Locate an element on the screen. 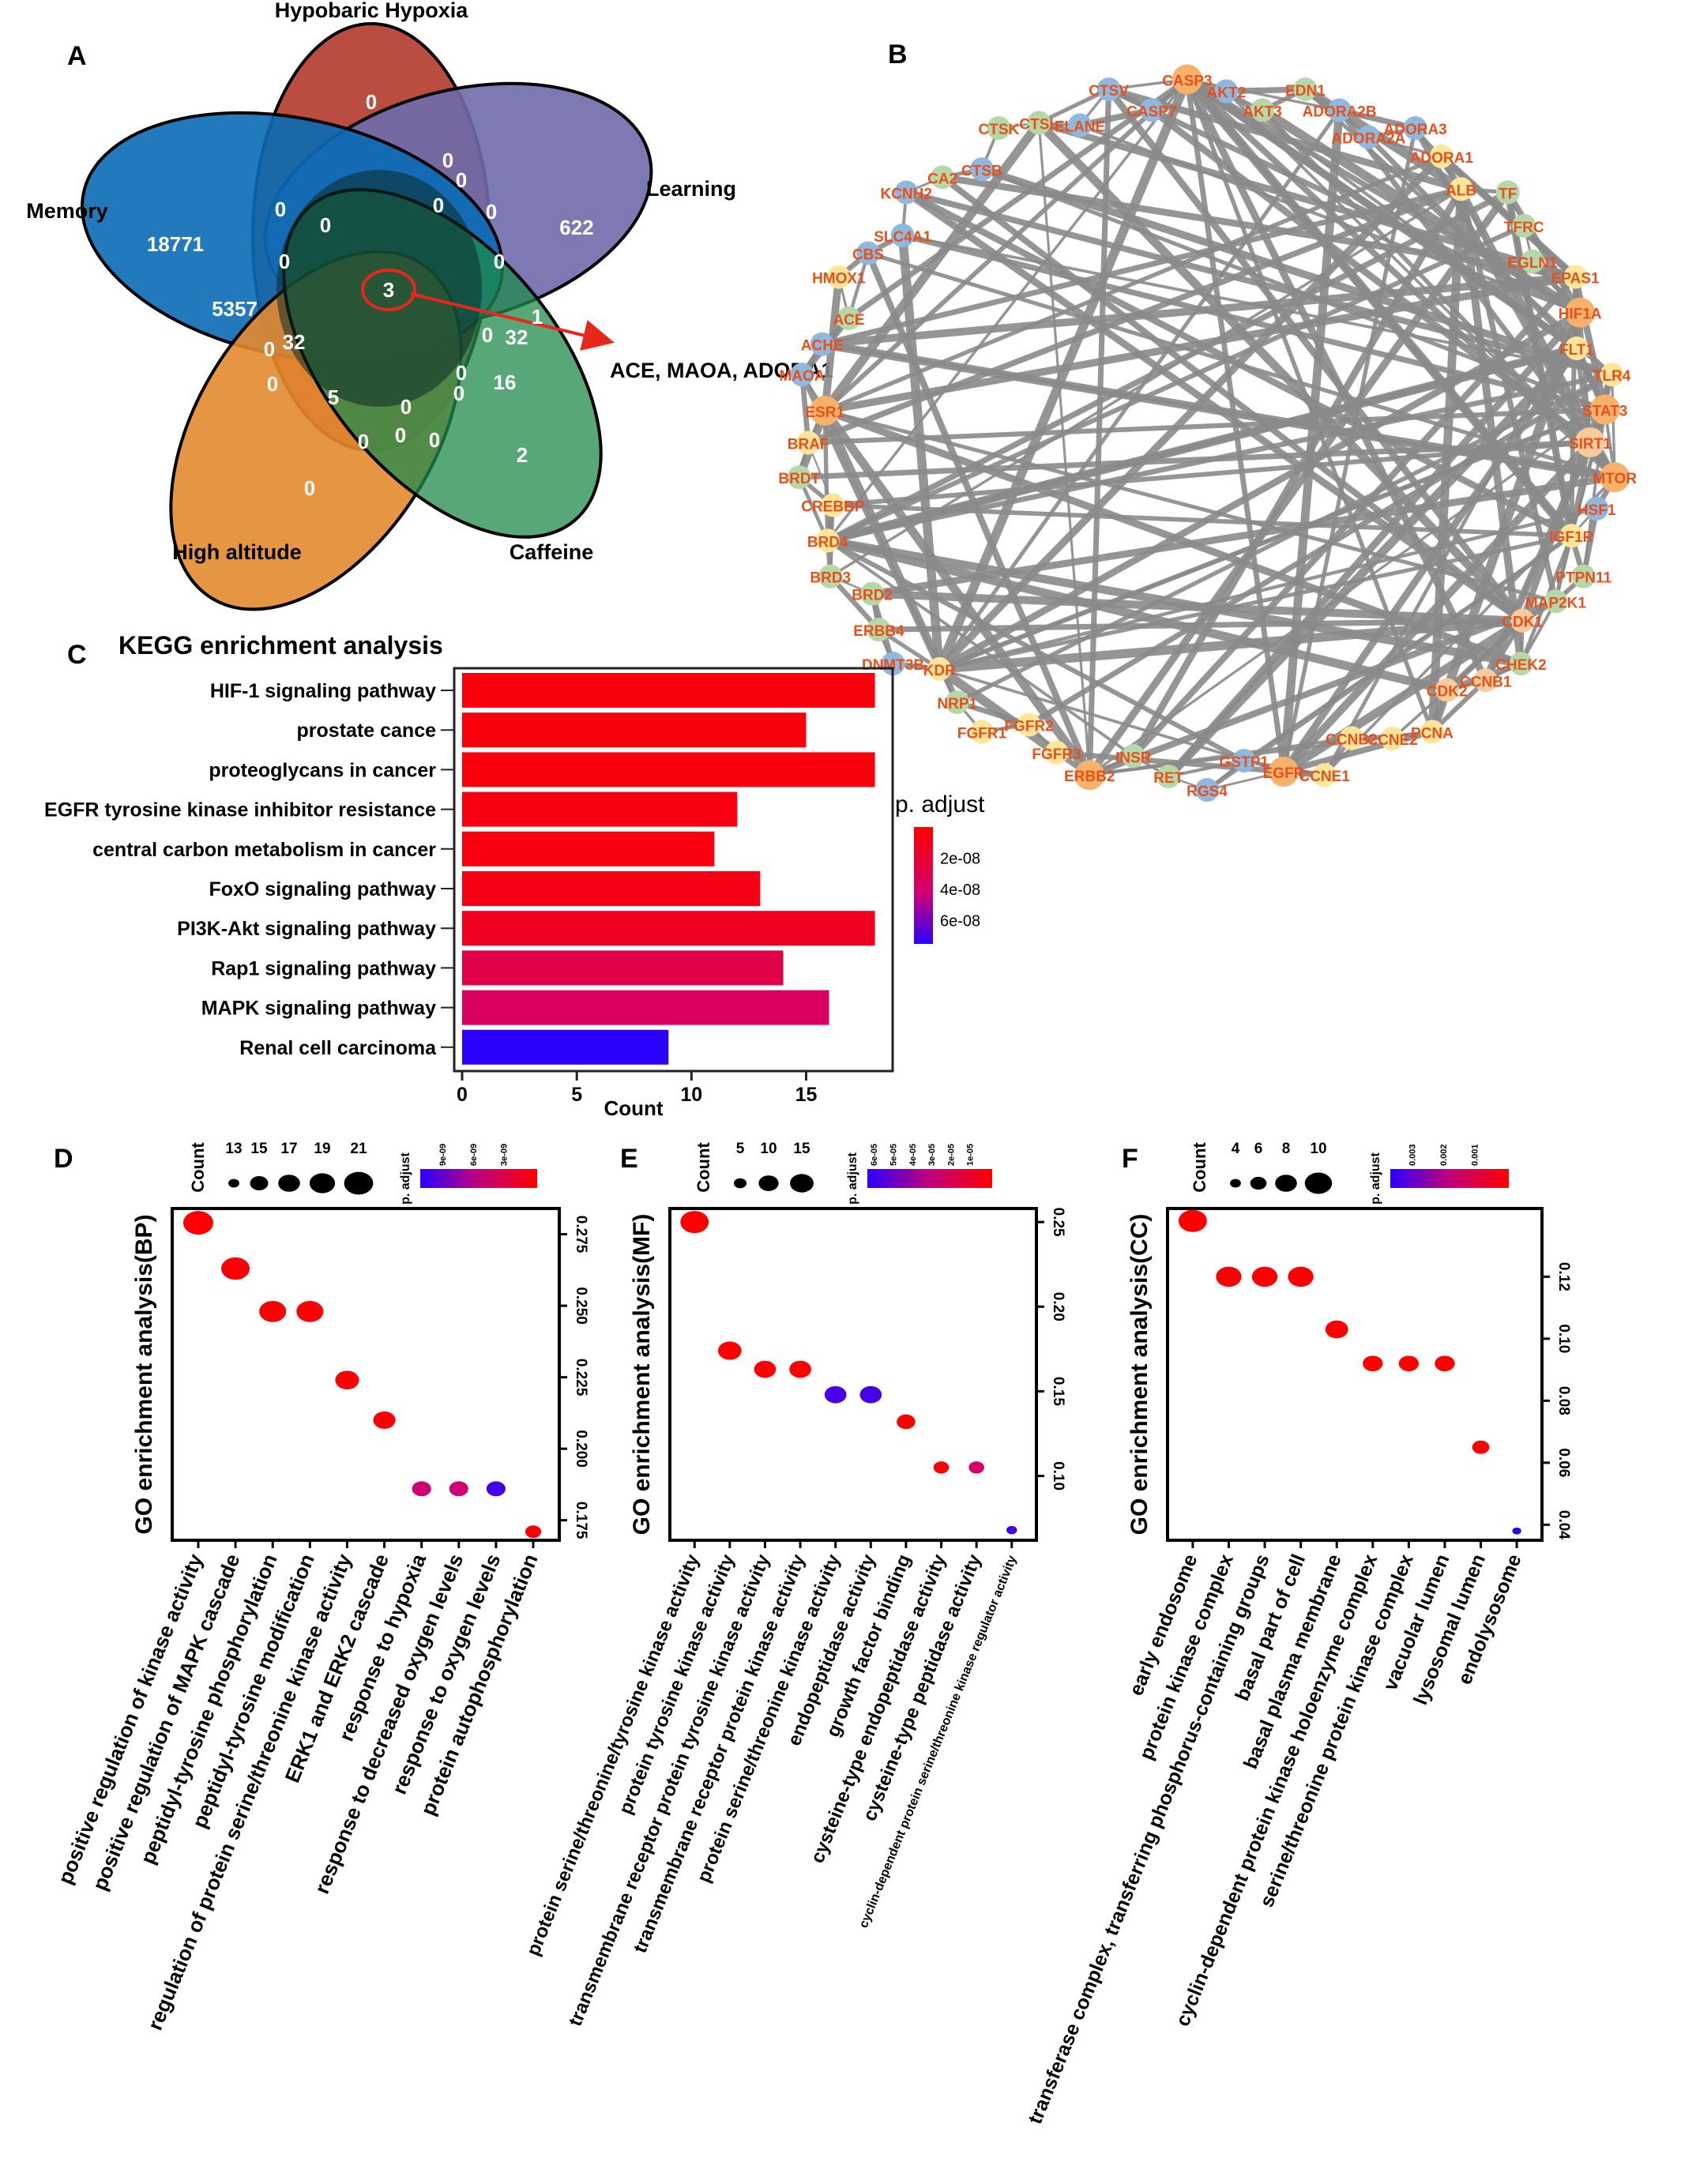  network-node-label: CASP7 is located at coordinates (1151, 111).